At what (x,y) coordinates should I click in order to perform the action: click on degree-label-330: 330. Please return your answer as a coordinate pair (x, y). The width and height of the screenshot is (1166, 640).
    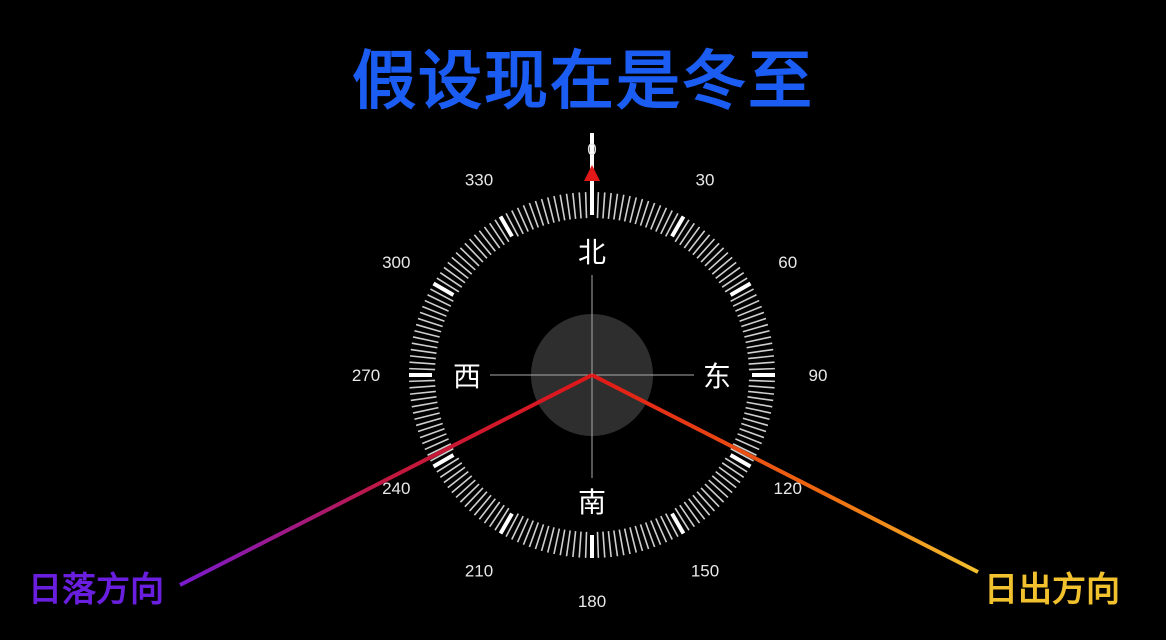
    Looking at the image, I should click on (479, 179).